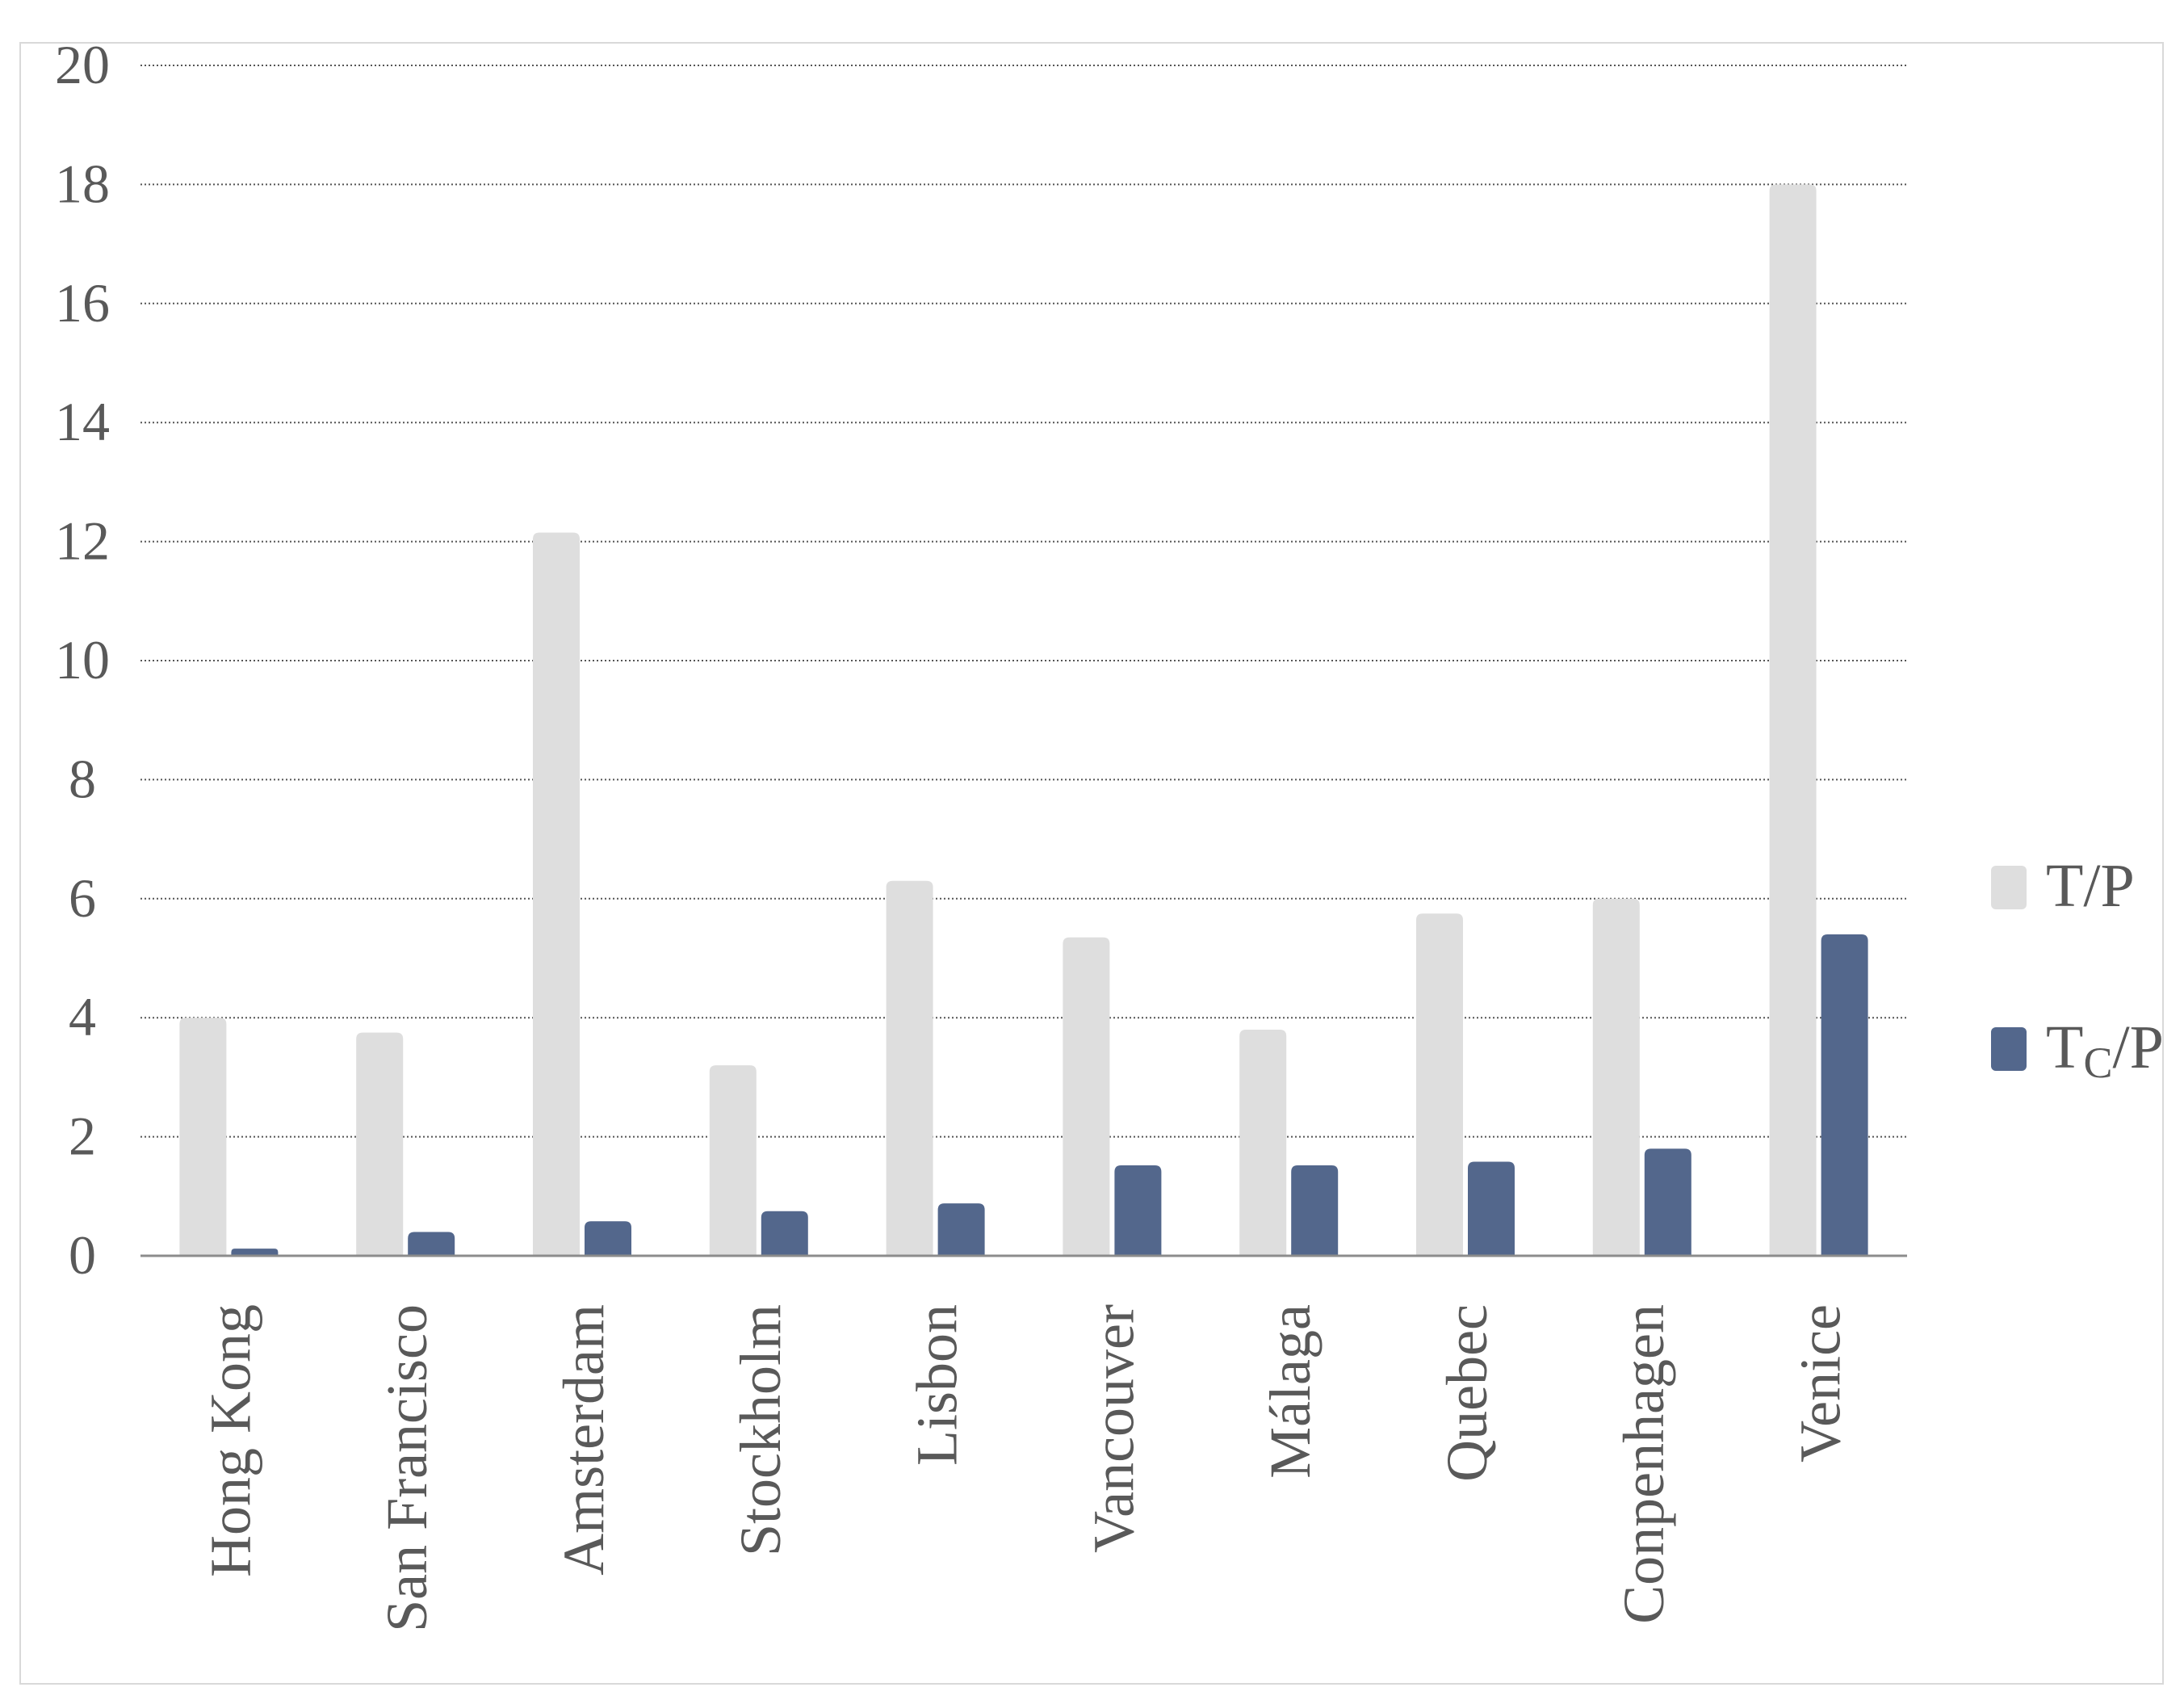 The image size is (2184, 1704). Describe the element at coordinates (1291, 1391) in the screenshot. I see `x-category-label: Málaga` at that location.